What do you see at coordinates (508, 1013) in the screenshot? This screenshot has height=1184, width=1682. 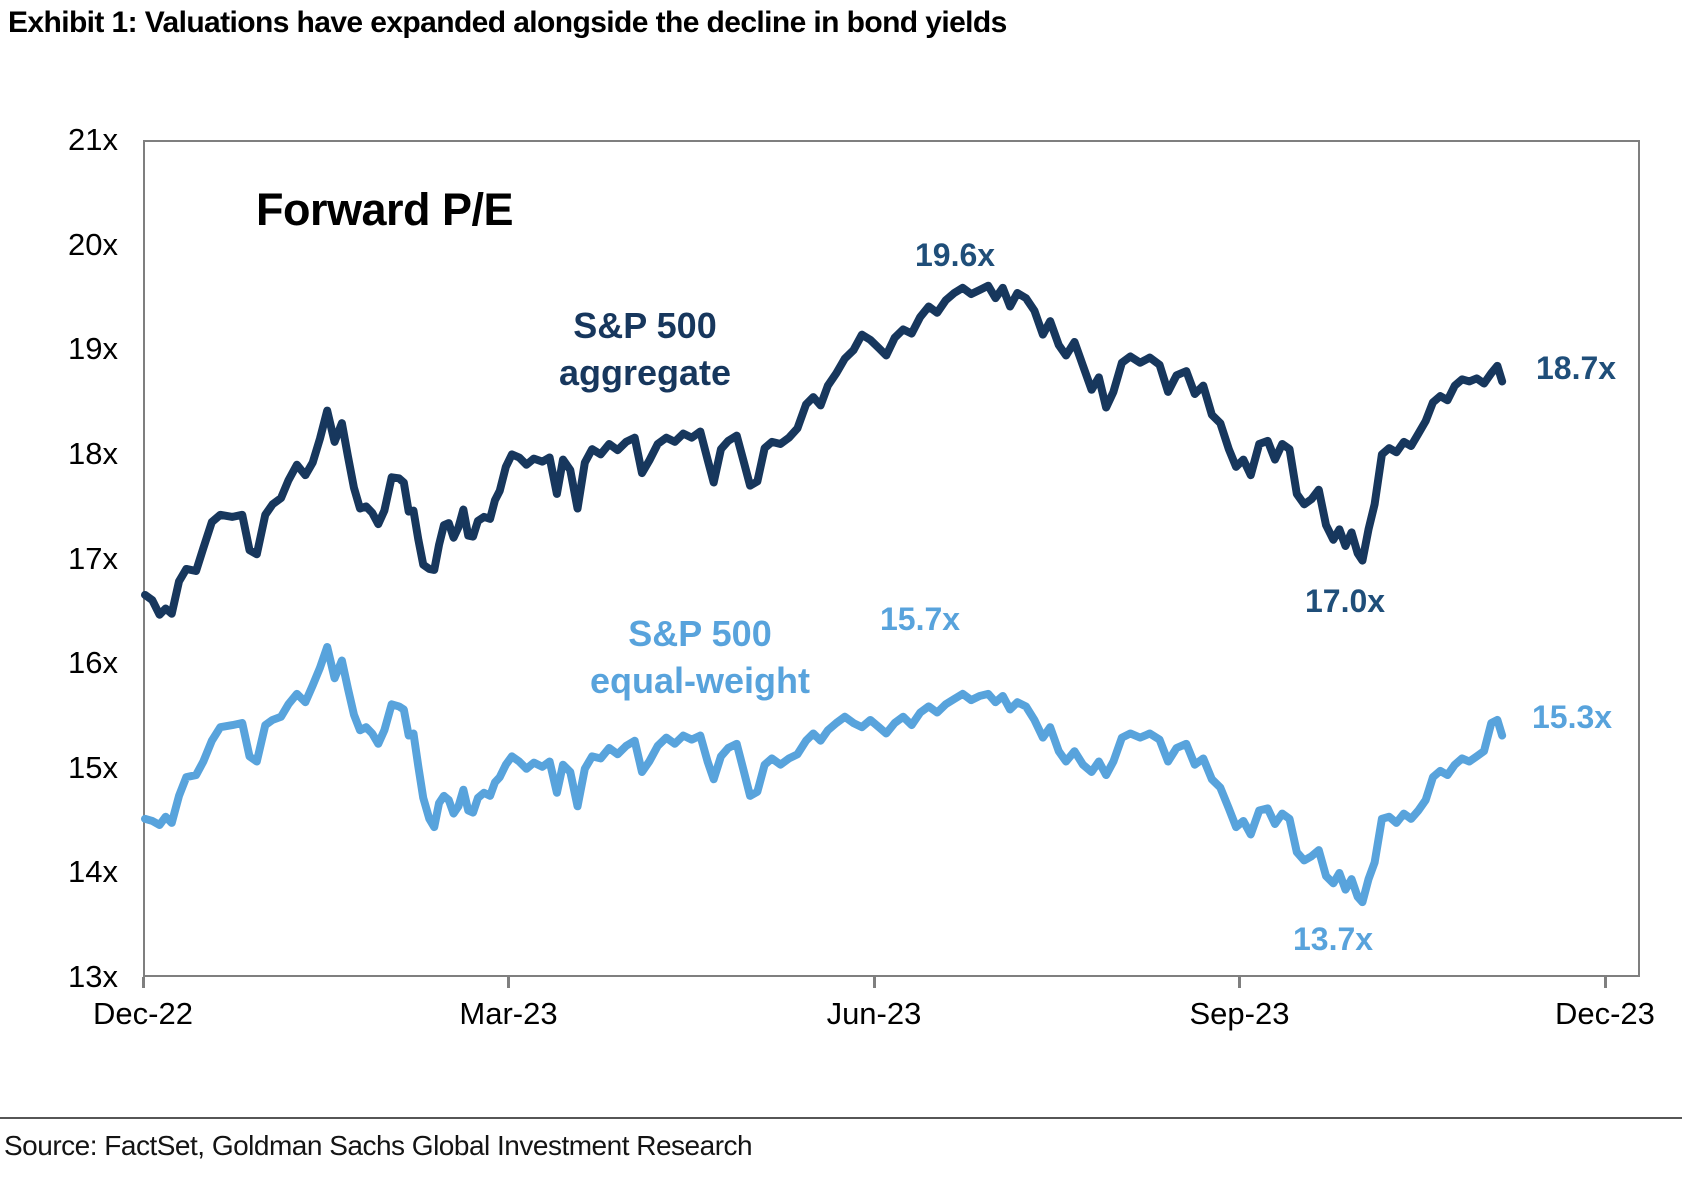 I see `x-tick-label: Mar-23` at bounding box center [508, 1013].